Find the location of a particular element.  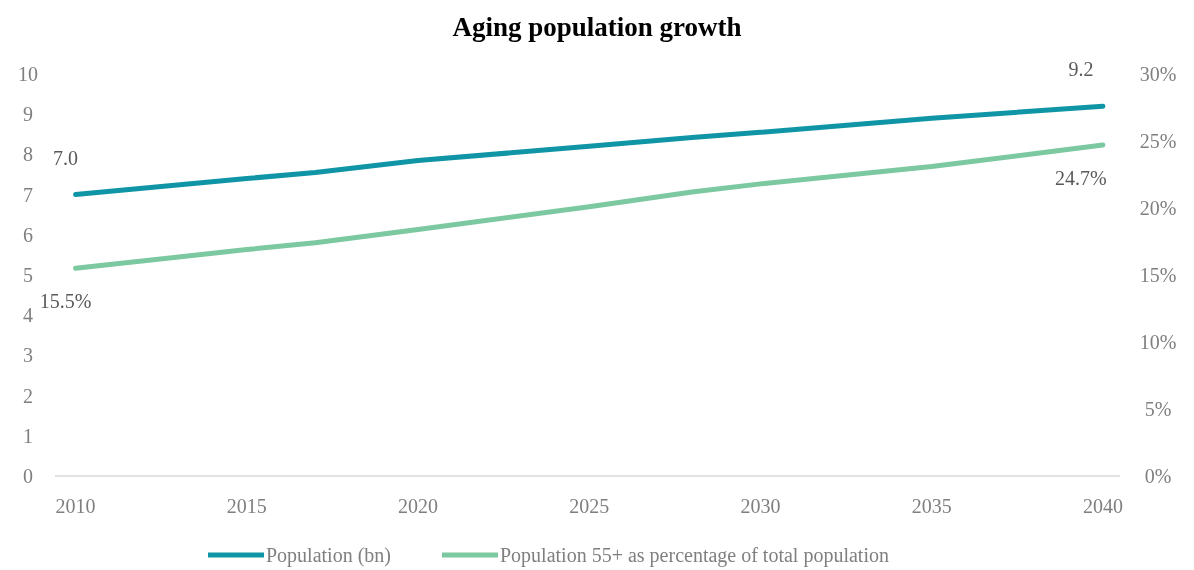

y2-tick-label: 25% is located at coordinates (1158, 141).